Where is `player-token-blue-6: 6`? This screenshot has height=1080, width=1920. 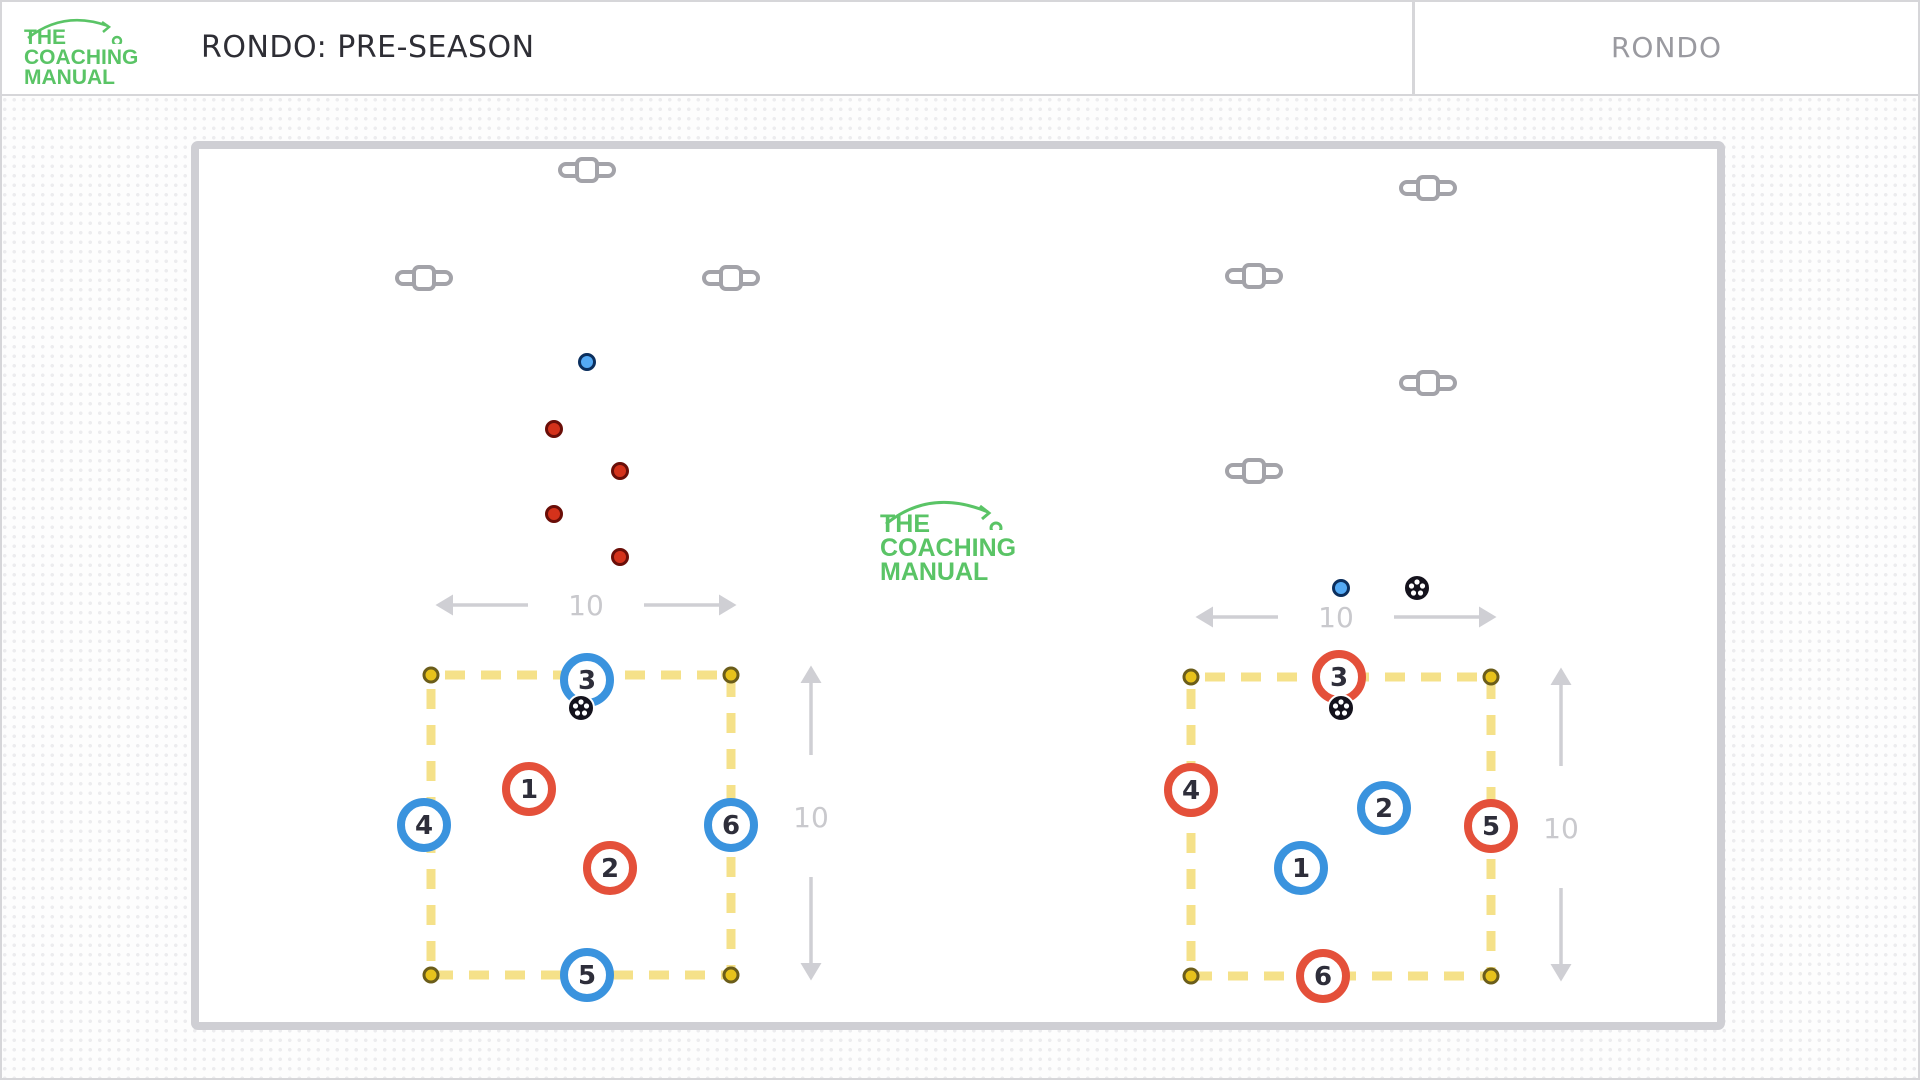 player-token-blue-6: 6 is located at coordinates (731, 825).